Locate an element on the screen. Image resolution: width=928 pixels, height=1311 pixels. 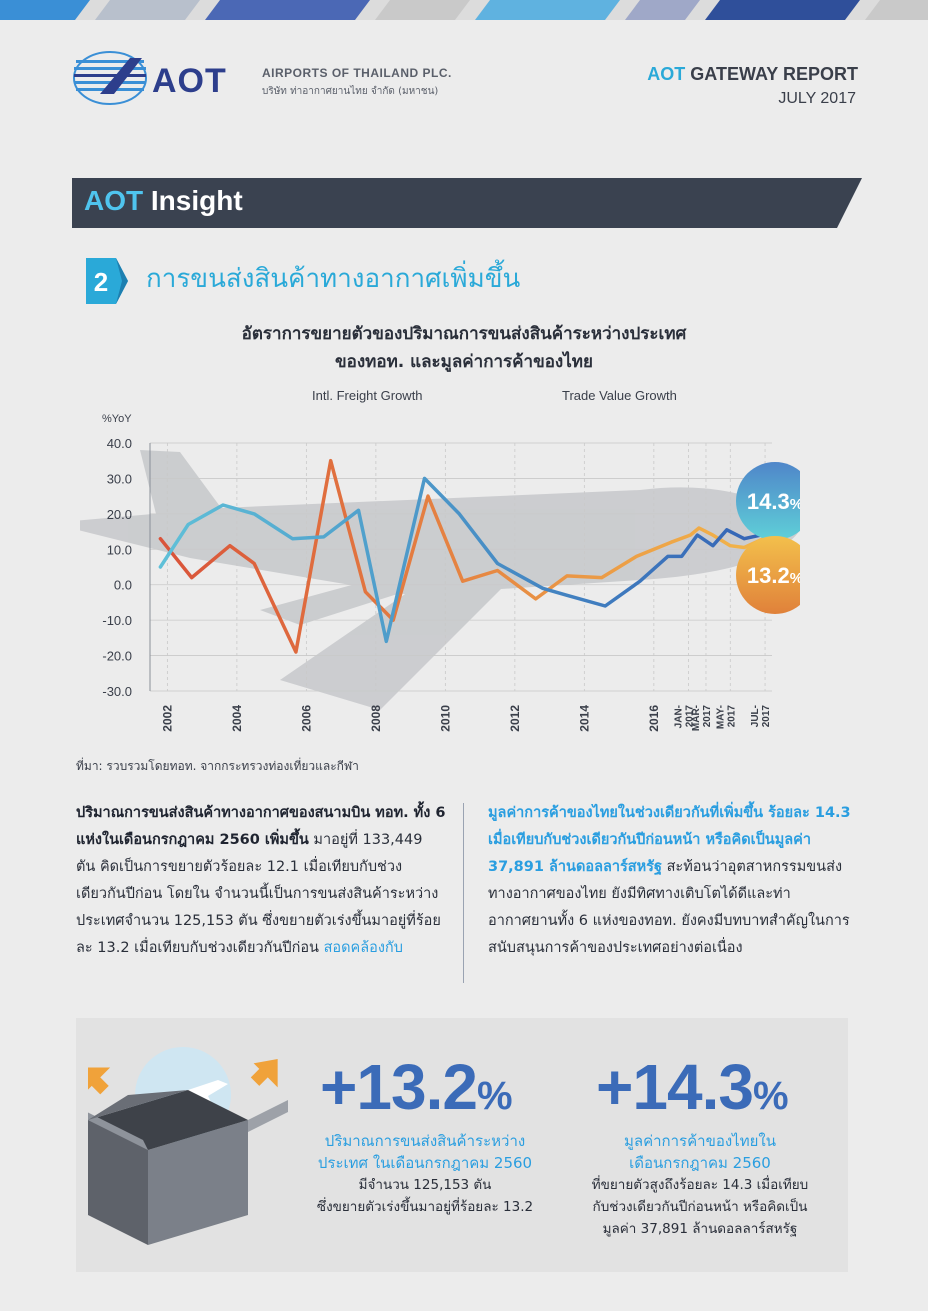
stat-trade-value: +14.3 is located at coordinates (675, 1087).